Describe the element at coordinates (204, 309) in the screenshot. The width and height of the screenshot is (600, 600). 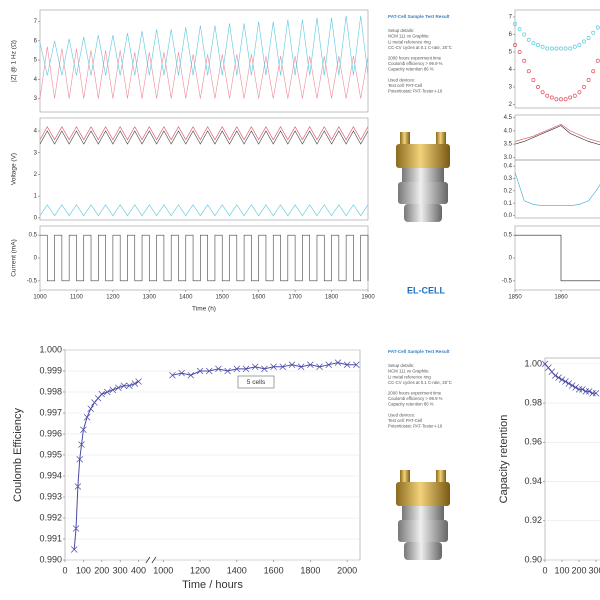
I see `x-axis-label: Time (h)` at that location.